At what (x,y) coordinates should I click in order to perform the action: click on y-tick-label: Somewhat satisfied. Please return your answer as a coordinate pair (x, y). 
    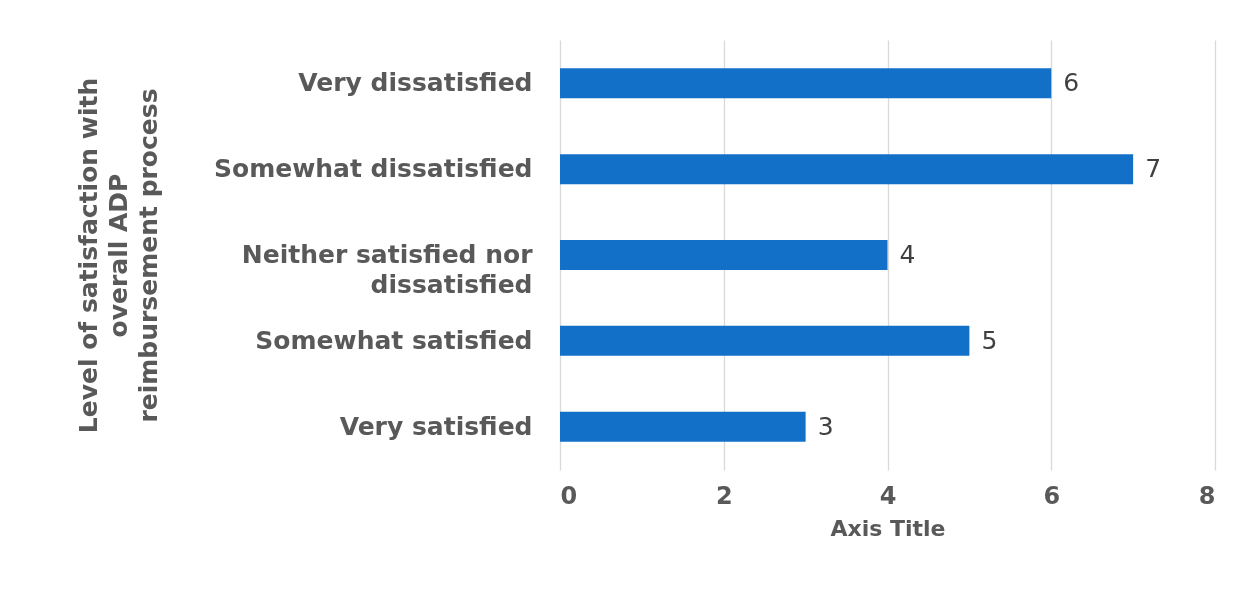
    Looking at the image, I should click on (394, 340).